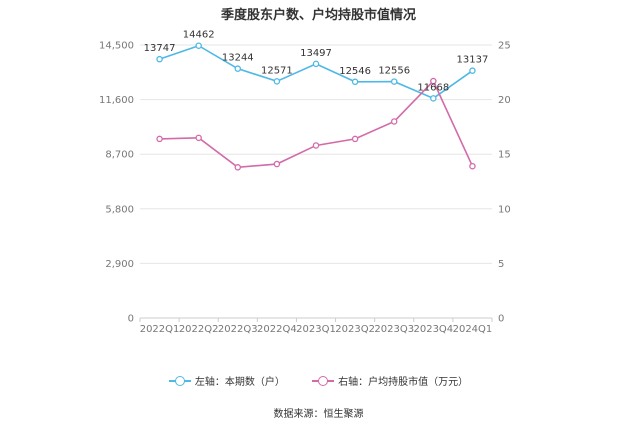 The height and width of the screenshot is (431, 637). Describe the element at coordinates (394, 71) in the screenshot. I see `data-label: 12556` at that location.